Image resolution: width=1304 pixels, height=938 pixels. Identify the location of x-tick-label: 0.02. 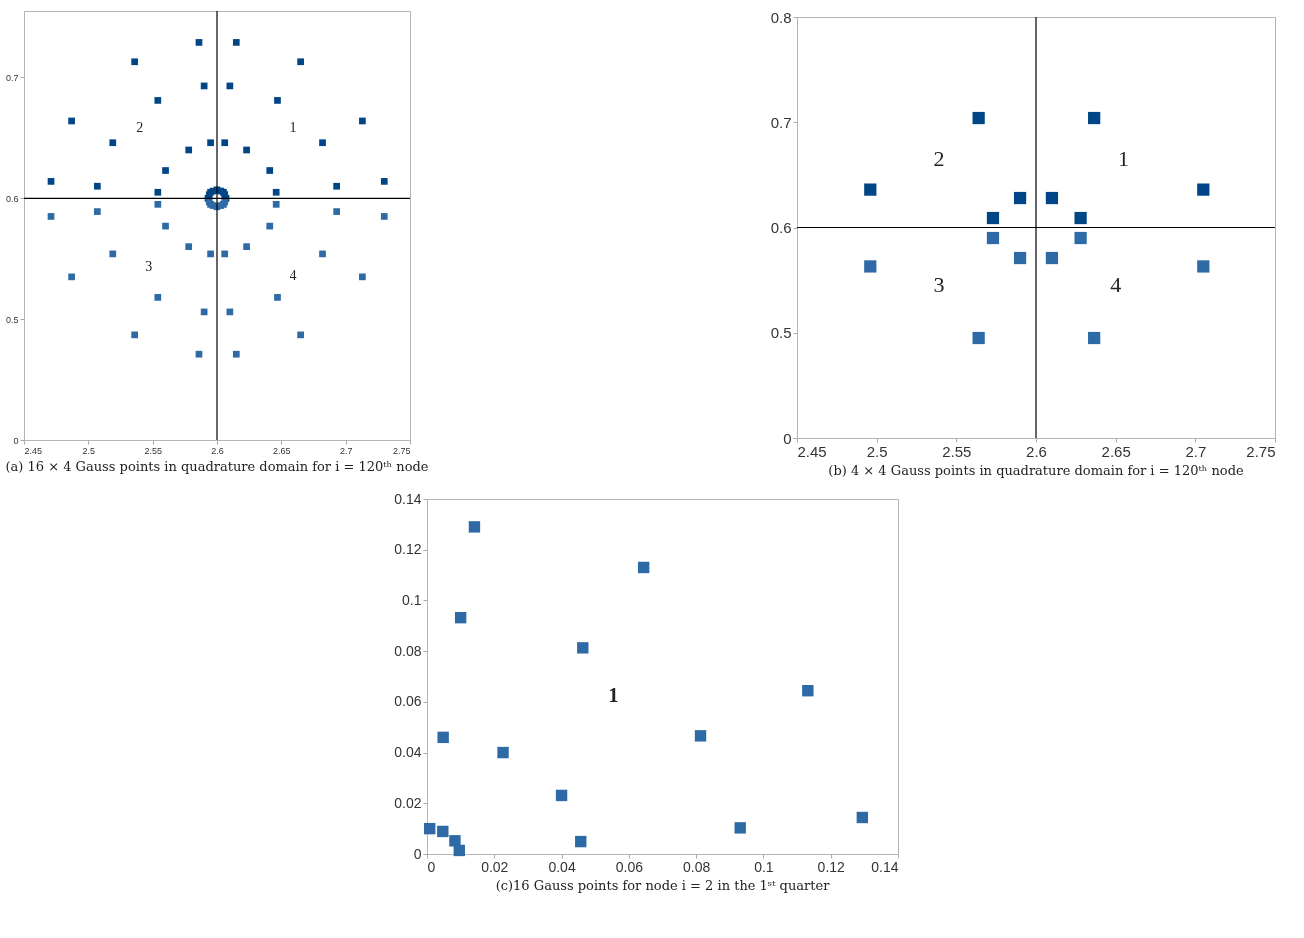
(494, 866).